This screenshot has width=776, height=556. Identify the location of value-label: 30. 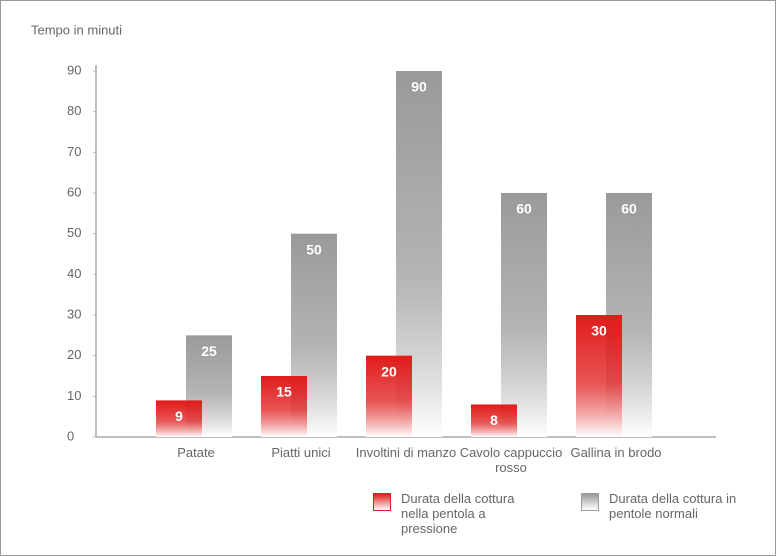
(599, 331).